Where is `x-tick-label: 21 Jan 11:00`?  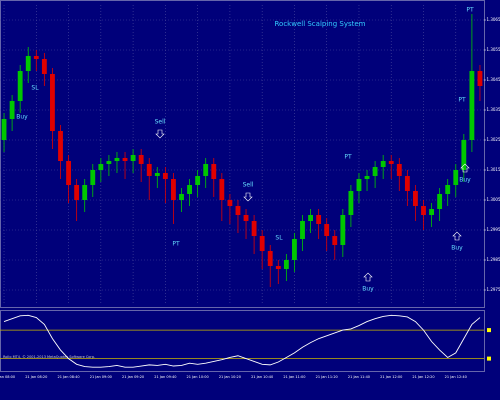
x-tick-label: 21 Jan 11:00 is located at coordinates (294, 377).